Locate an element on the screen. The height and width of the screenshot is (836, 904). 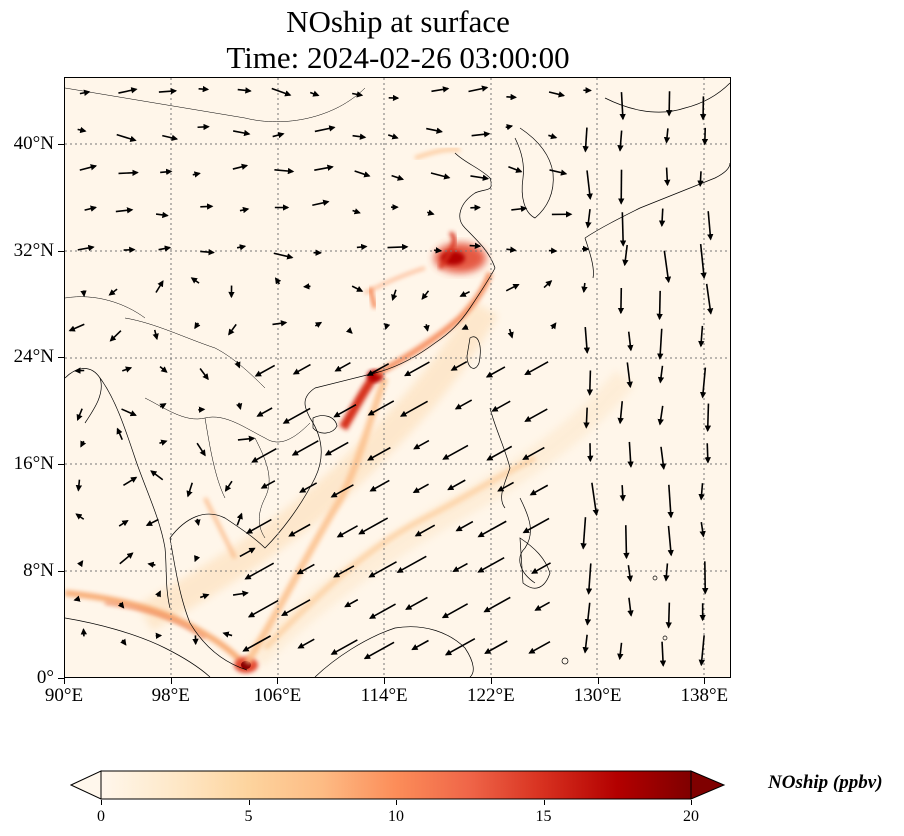
colorbar-tick-mark is located at coordinates (249, 802).